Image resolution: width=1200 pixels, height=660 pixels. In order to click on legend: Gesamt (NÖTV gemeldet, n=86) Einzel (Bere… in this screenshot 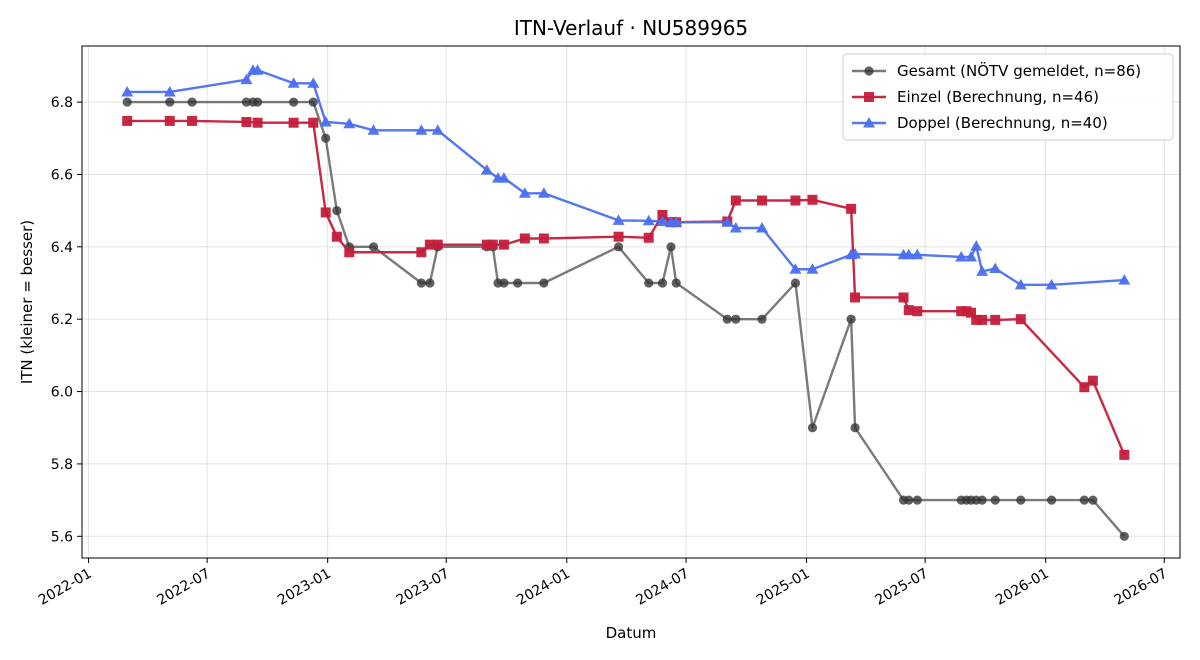, I will do `click(1008, 97)`.